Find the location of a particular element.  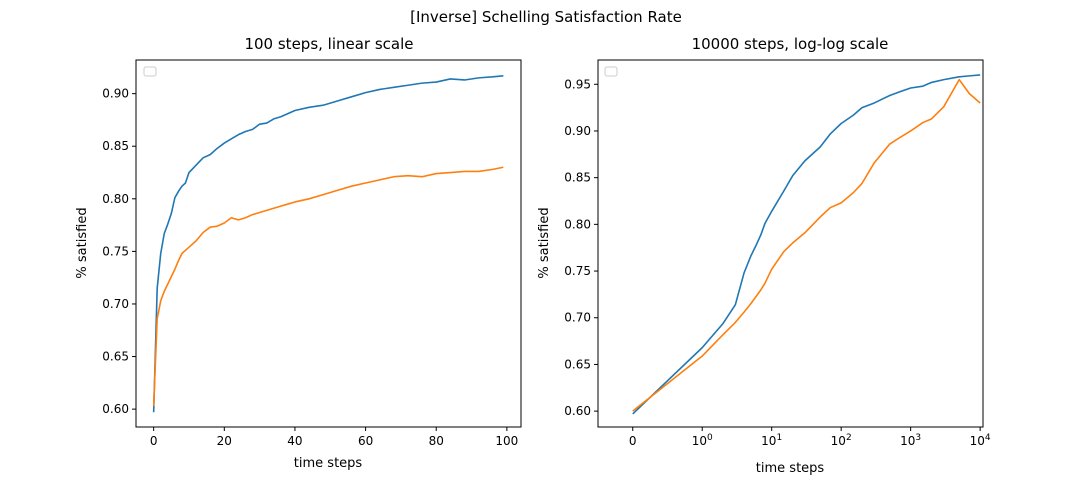

x-tick-label: 40 is located at coordinates (294, 441).